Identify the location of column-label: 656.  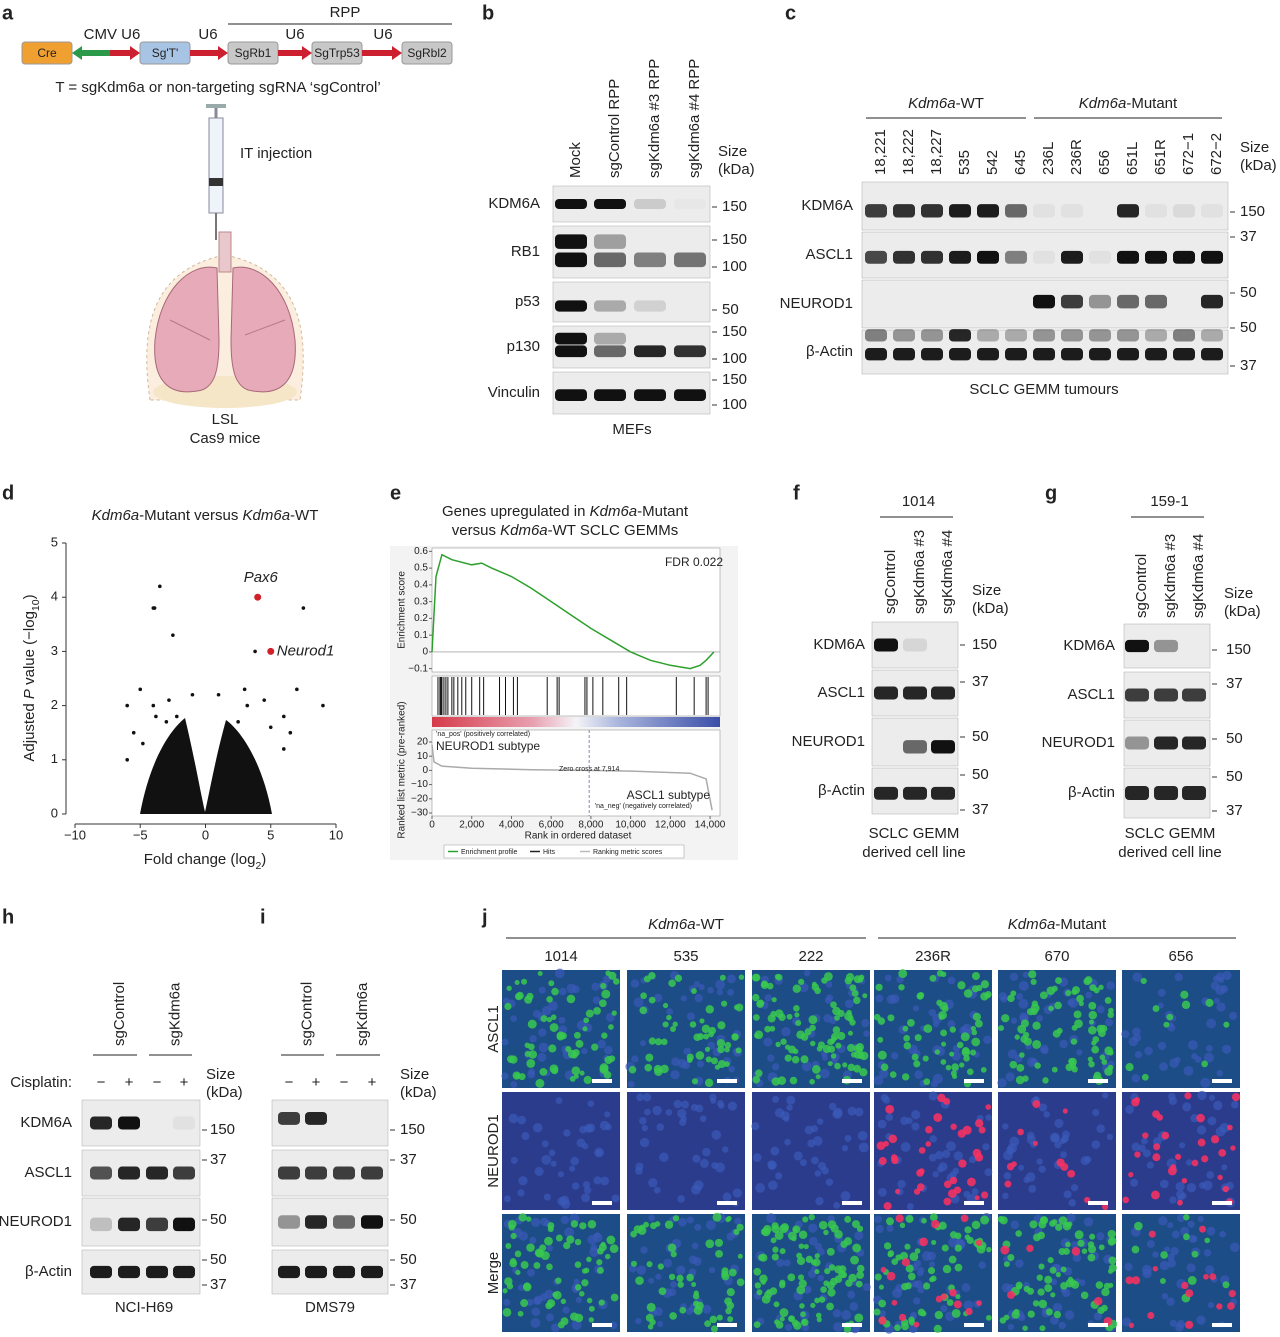
(1180, 956).